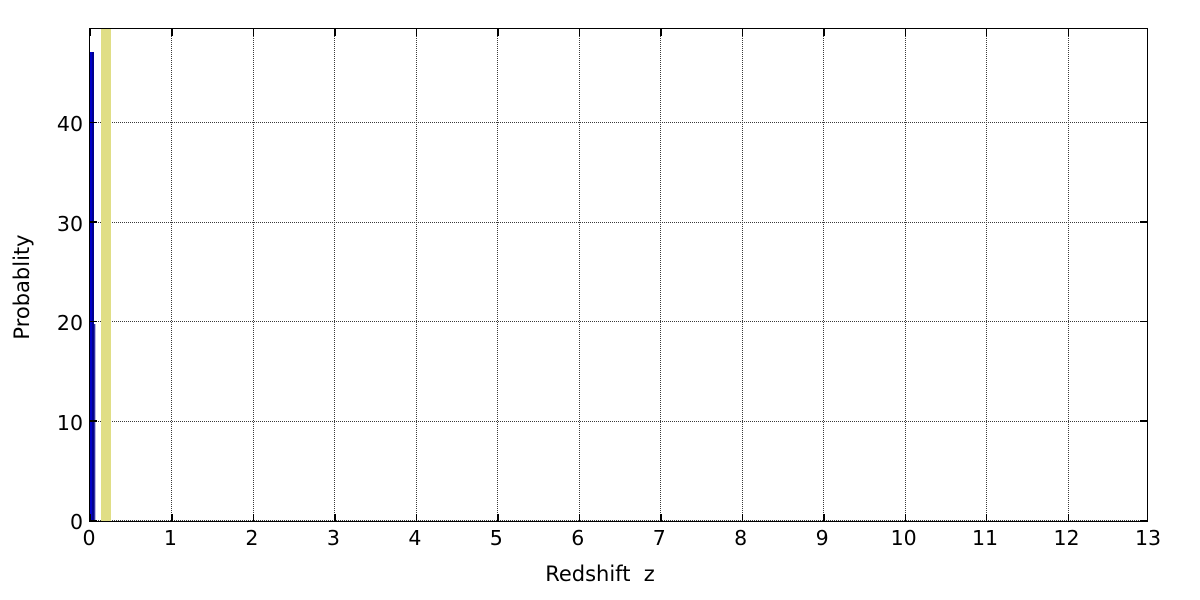 The image size is (1200, 600). I want to click on x-tick-label: 0, so click(89, 538).